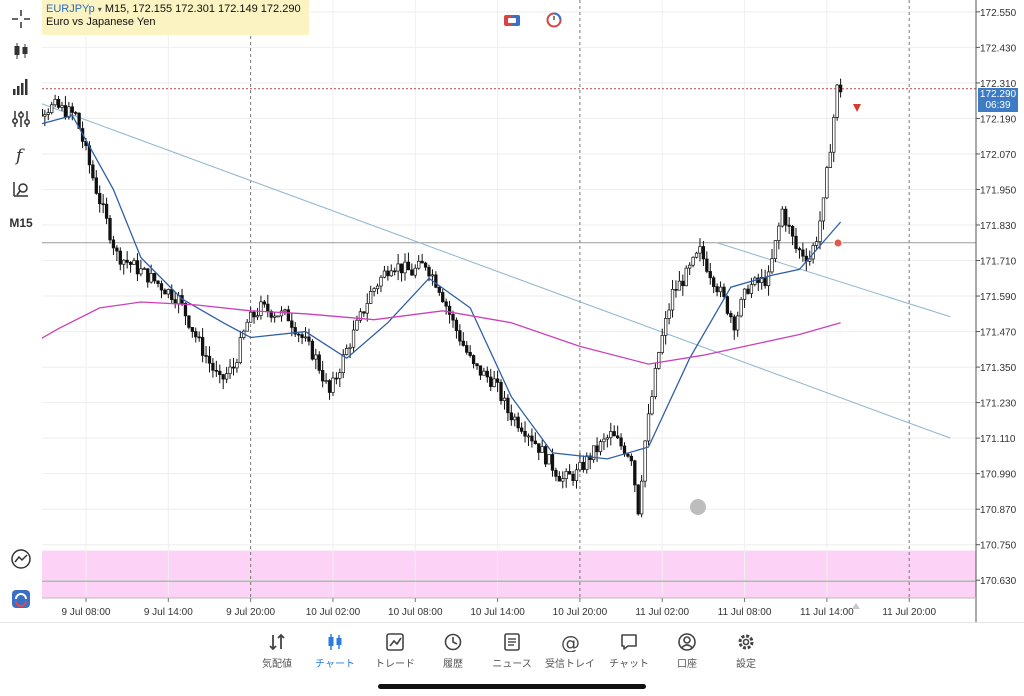 This screenshot has height=696, width=1024. I want to click on tab-trade: トレード, so click(395, 651).